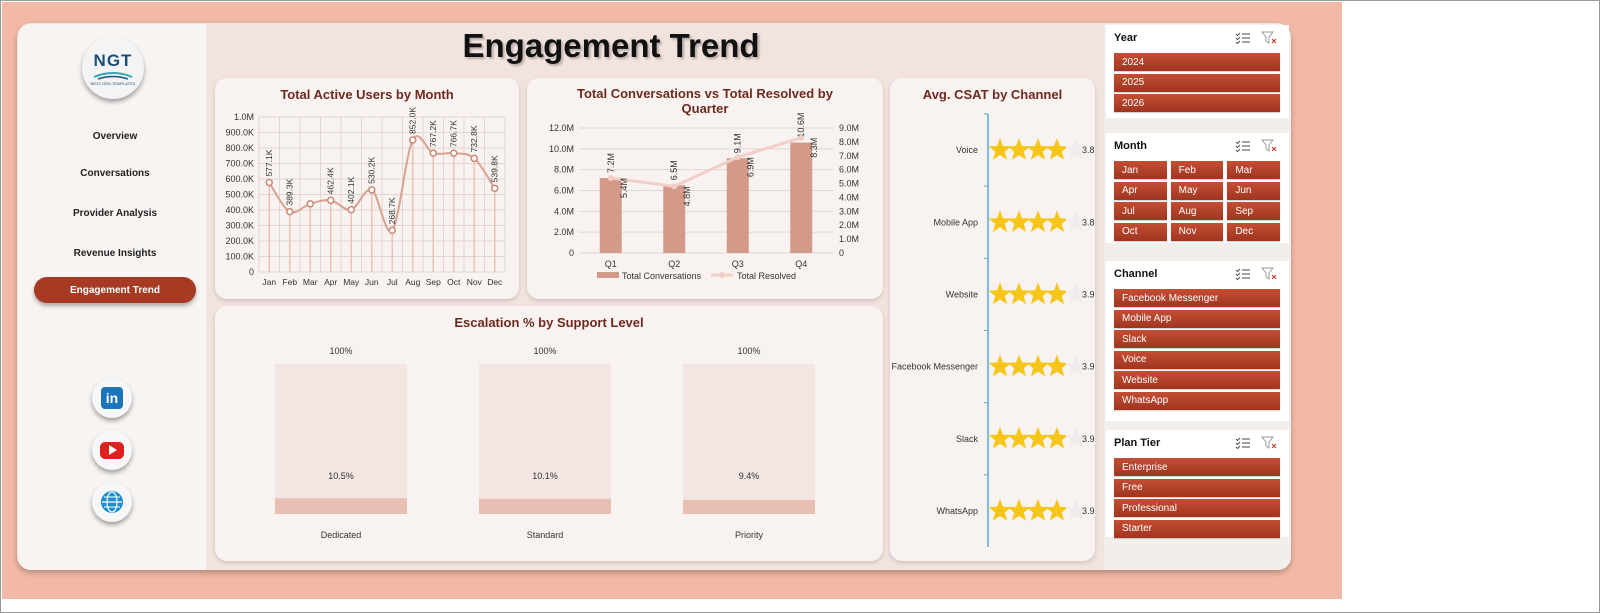 The width and height of the screenshot is (1600, 613). I want to click on slicer-item: Facebook Messenger, so click(1197, 298).